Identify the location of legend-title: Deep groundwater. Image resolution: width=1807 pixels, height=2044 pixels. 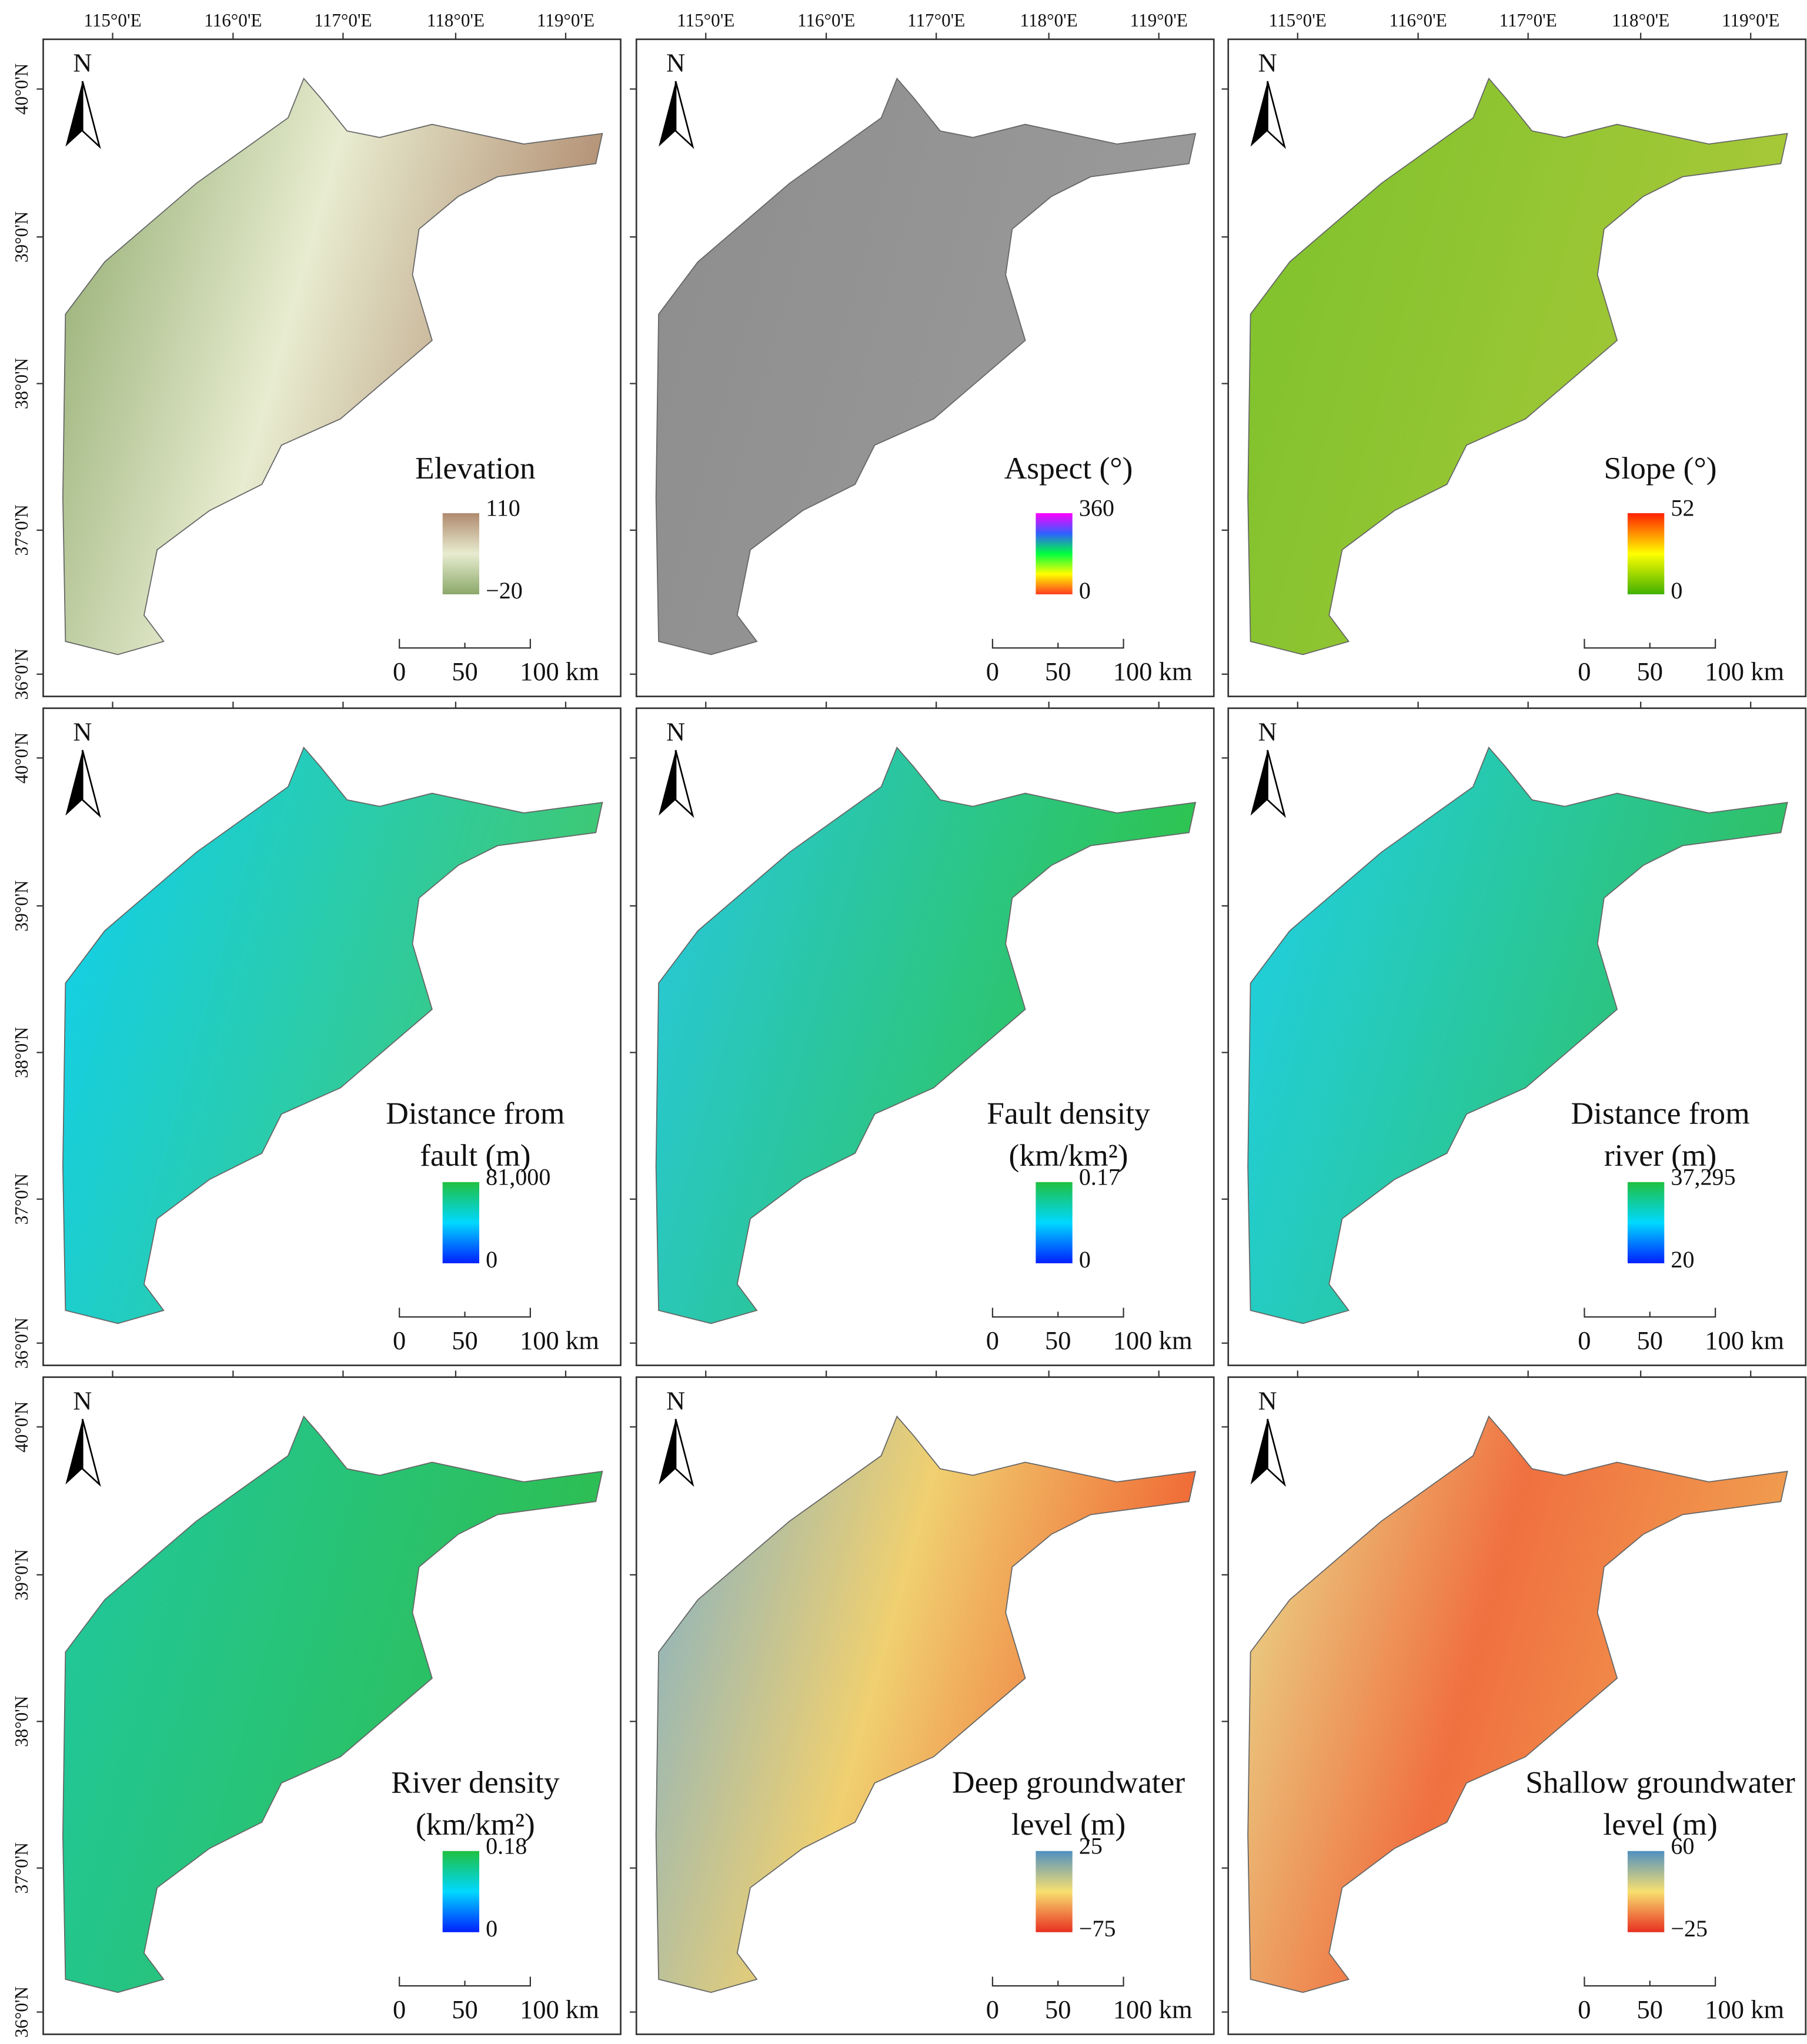
(1068, 1783).